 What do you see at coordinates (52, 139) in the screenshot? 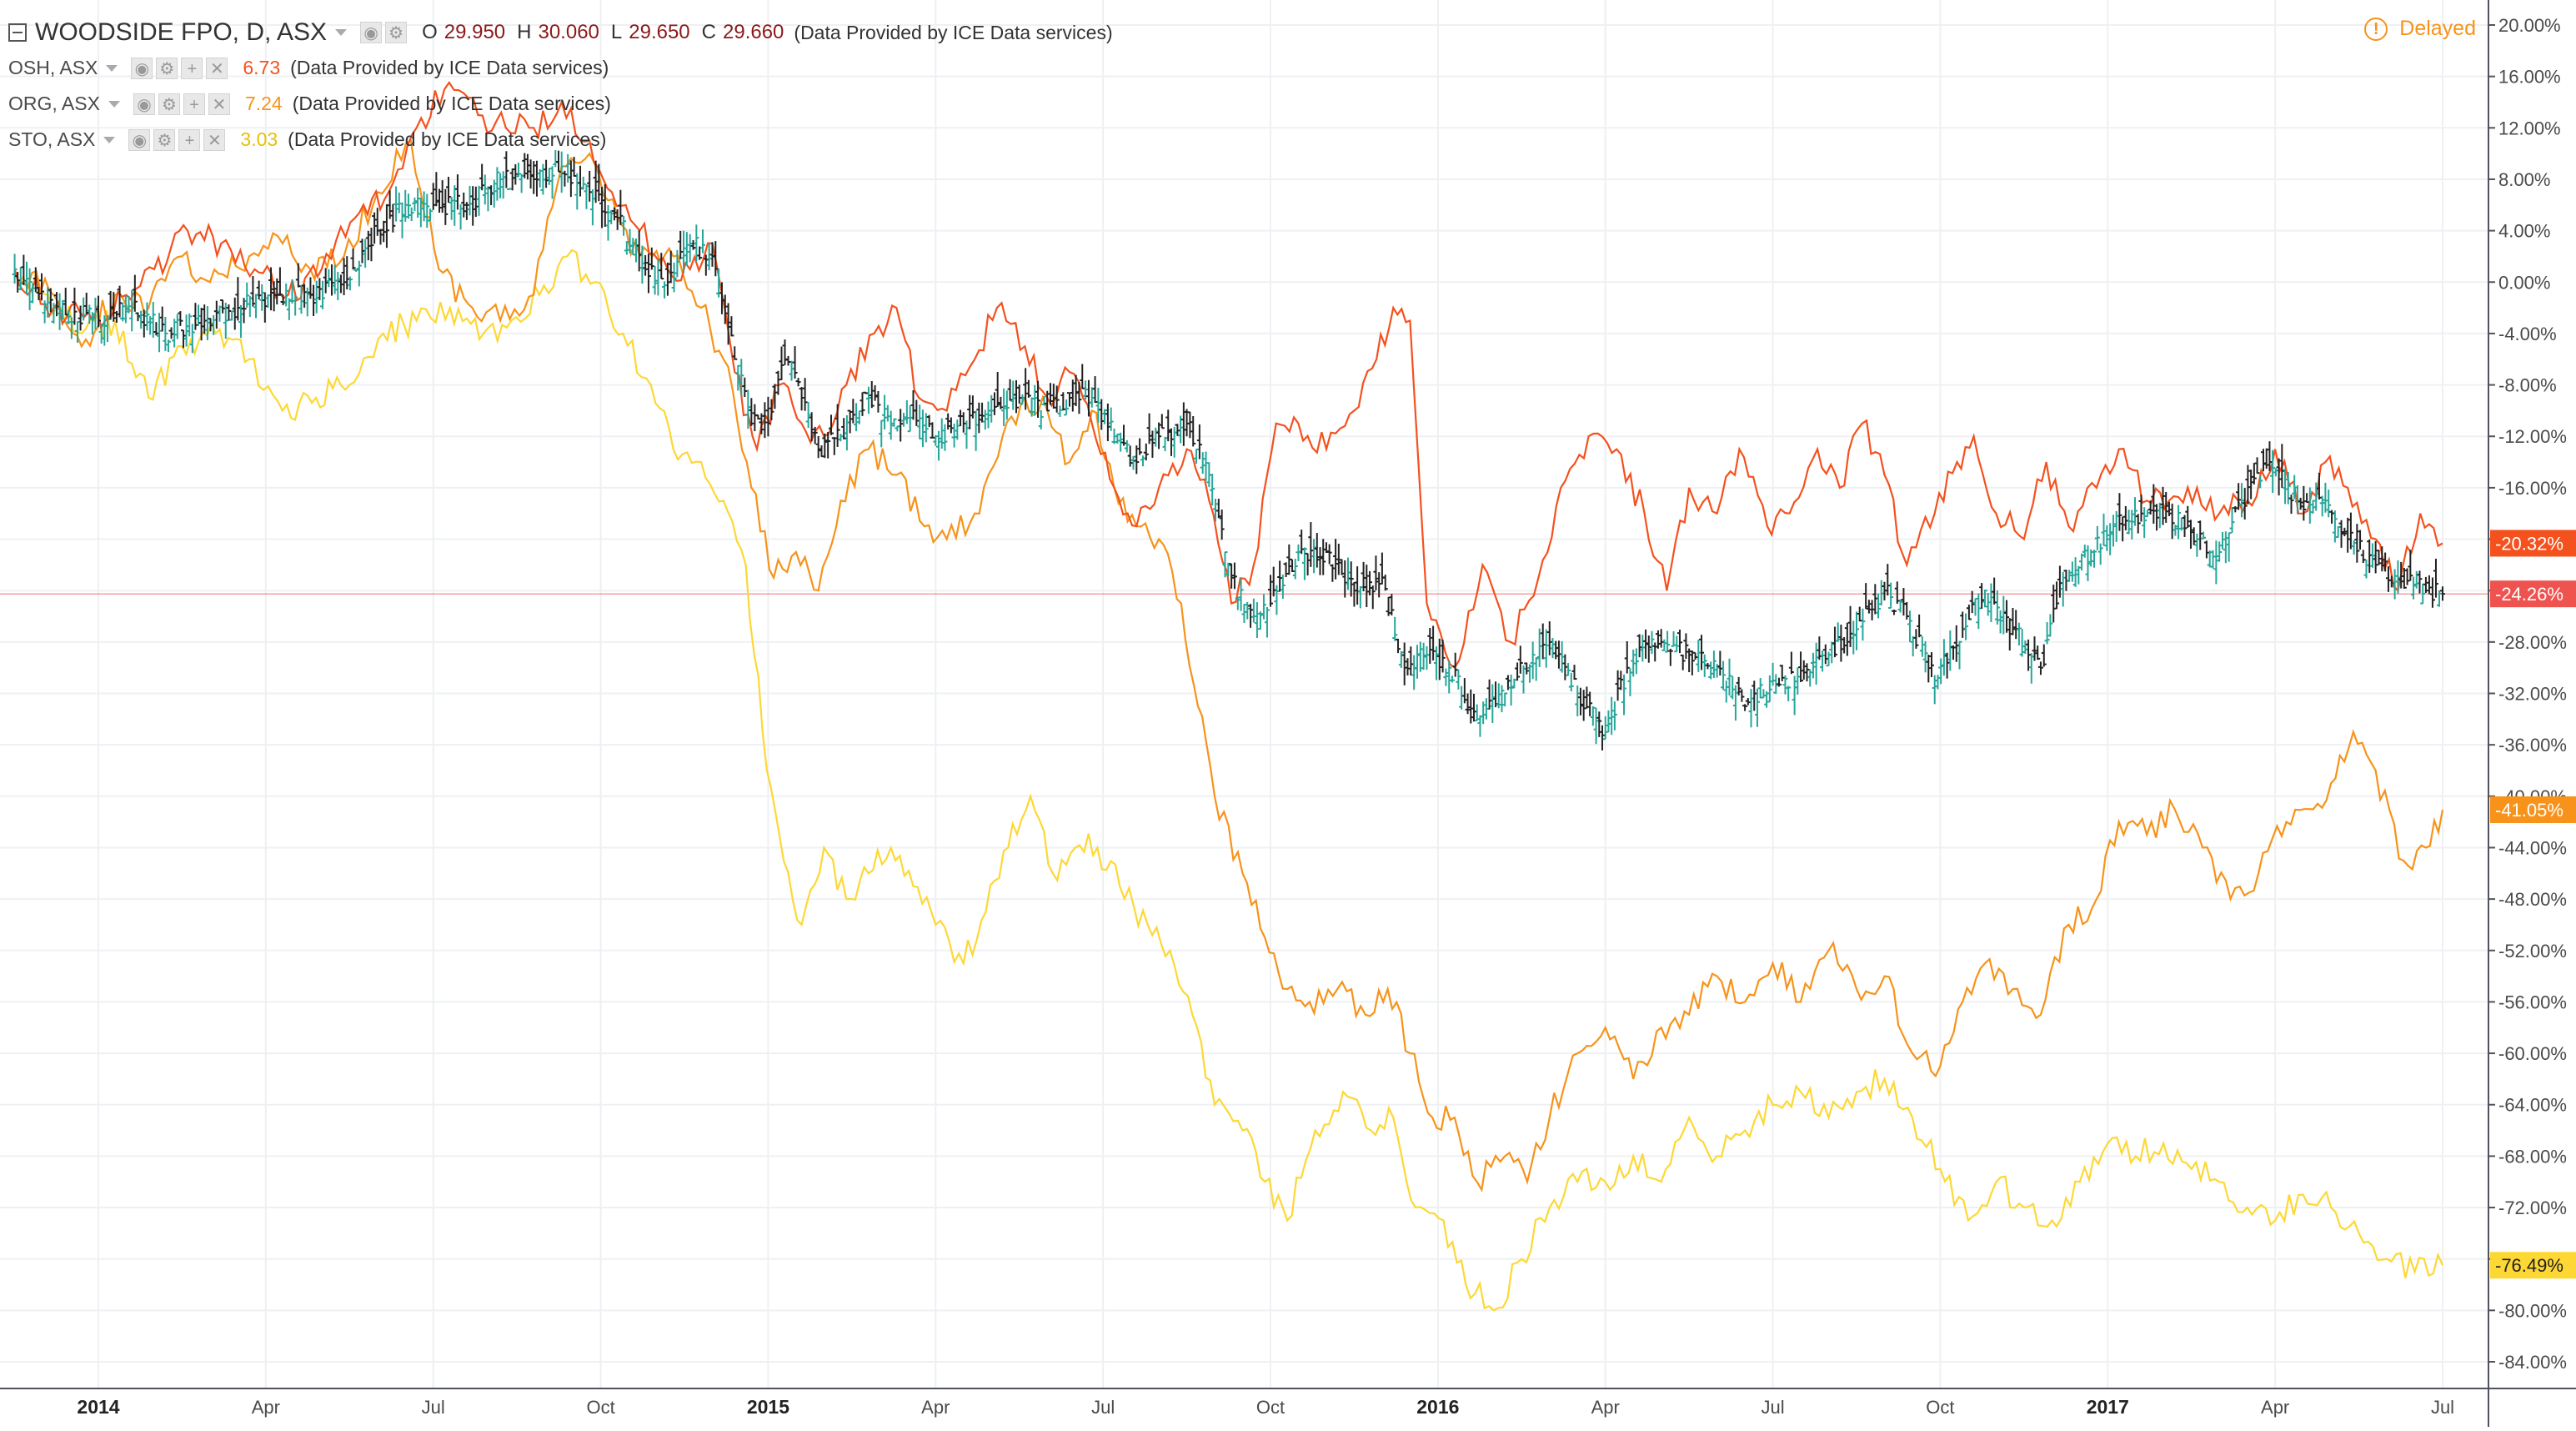
I see `legend-symbol: STO, ASX` at bounding box center [52, 139].